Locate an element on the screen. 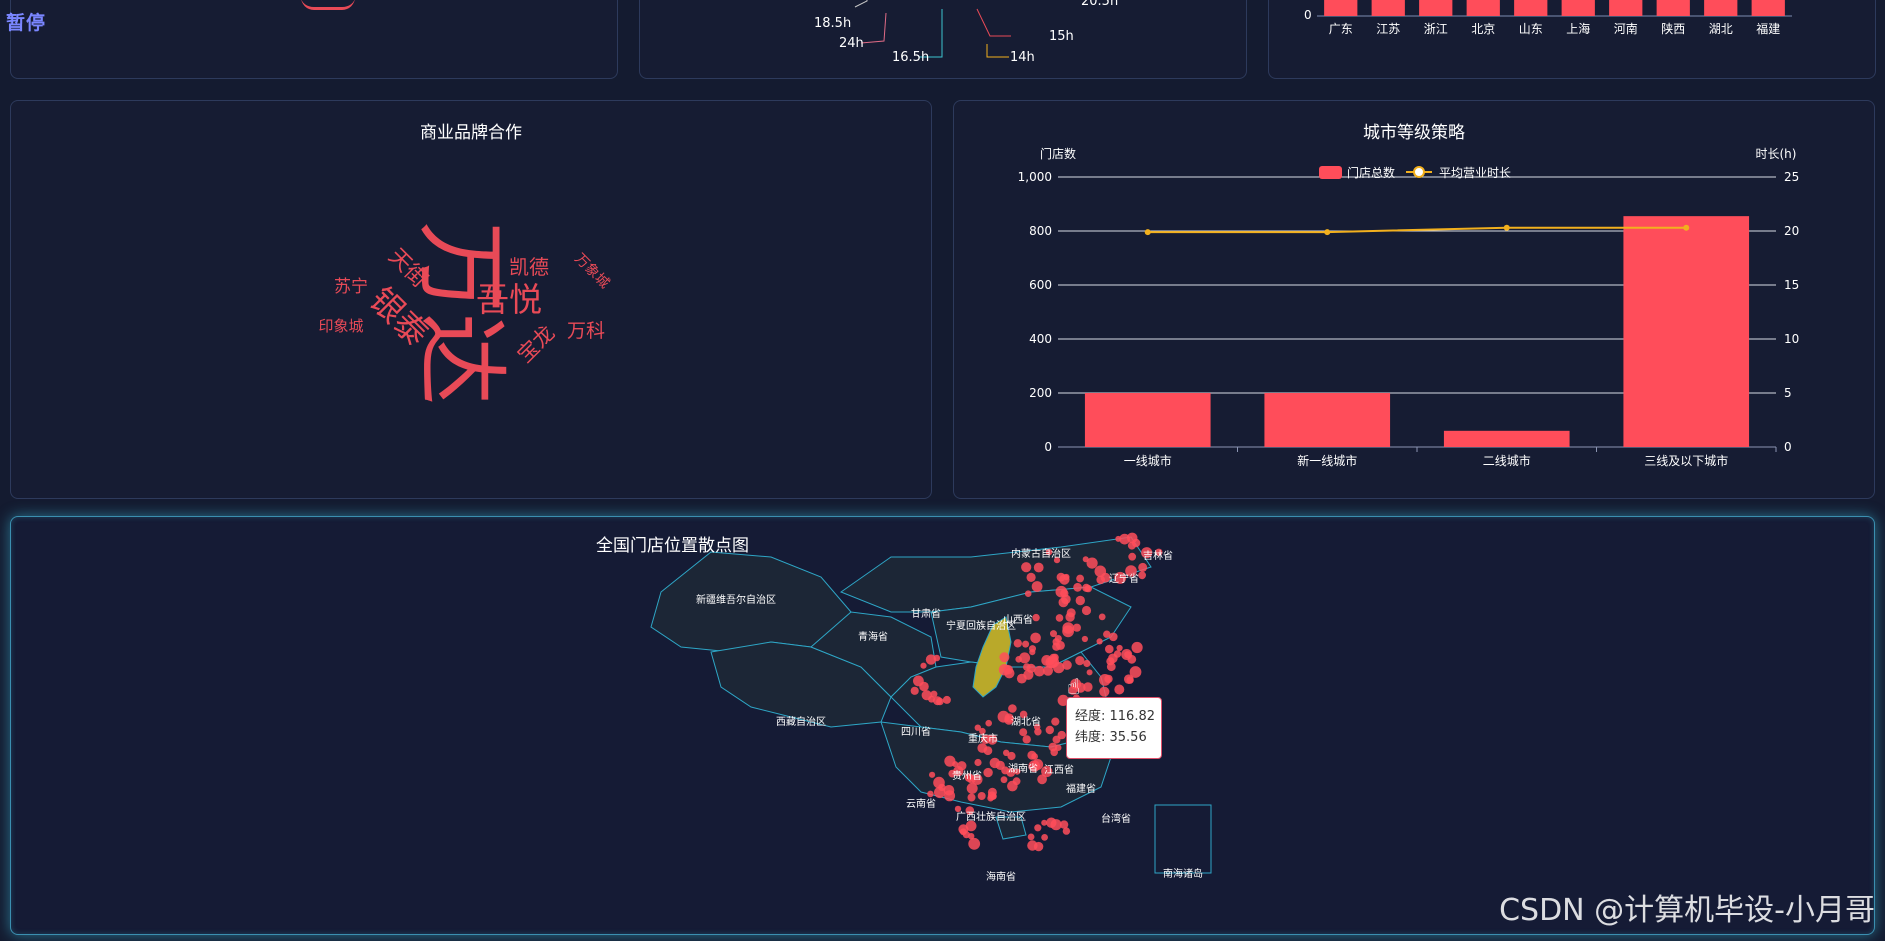  pause-button: 暂停 is located at coordinates (26, 23).